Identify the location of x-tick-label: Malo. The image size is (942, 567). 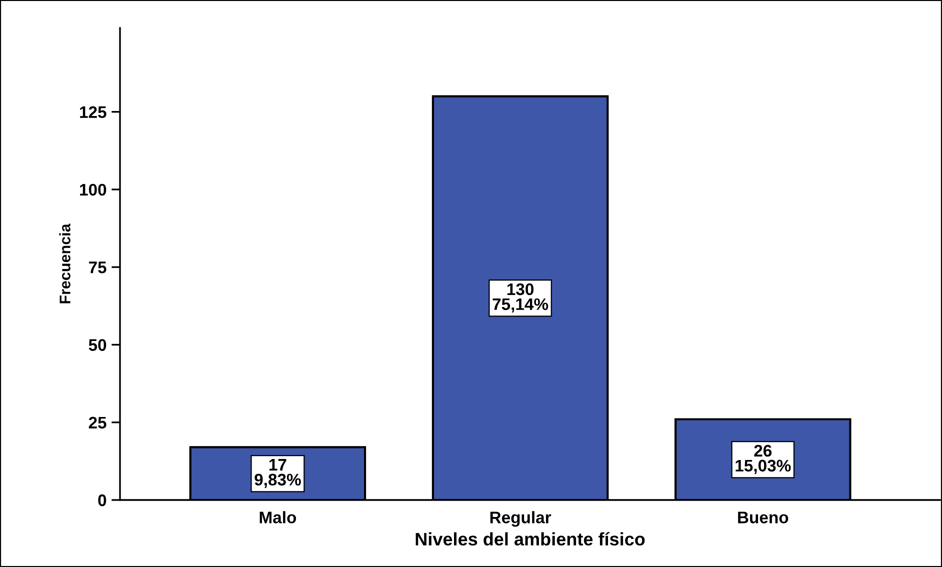
(278, 517).